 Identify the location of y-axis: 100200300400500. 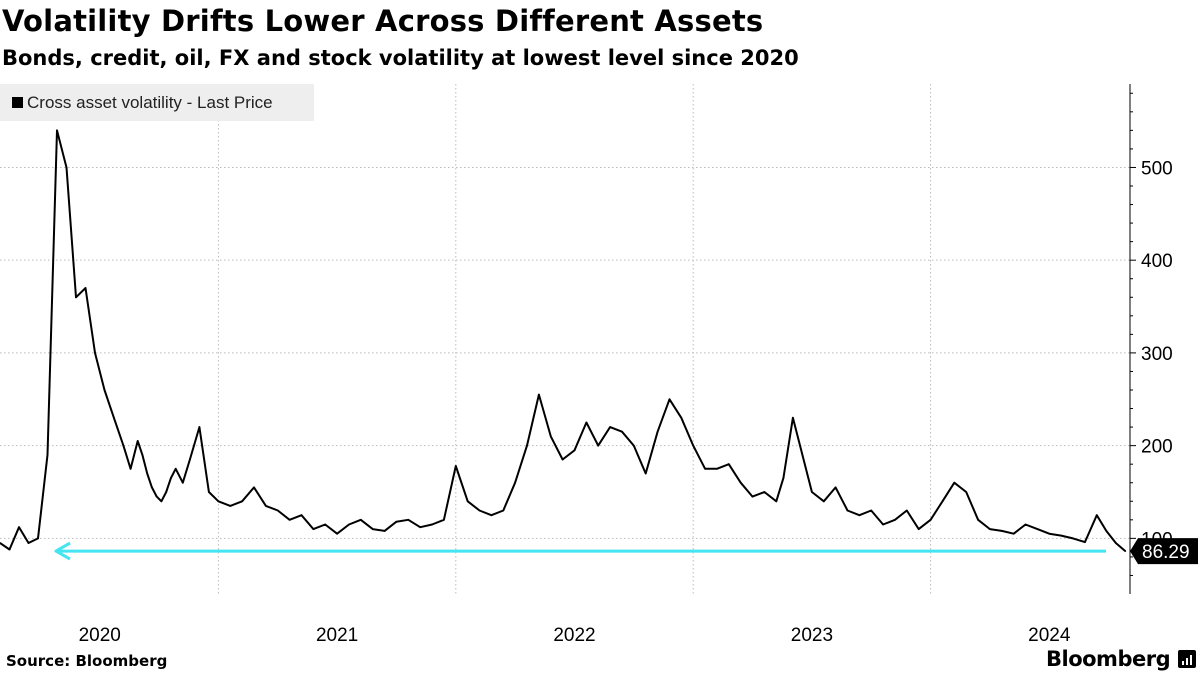
(1151, 339).